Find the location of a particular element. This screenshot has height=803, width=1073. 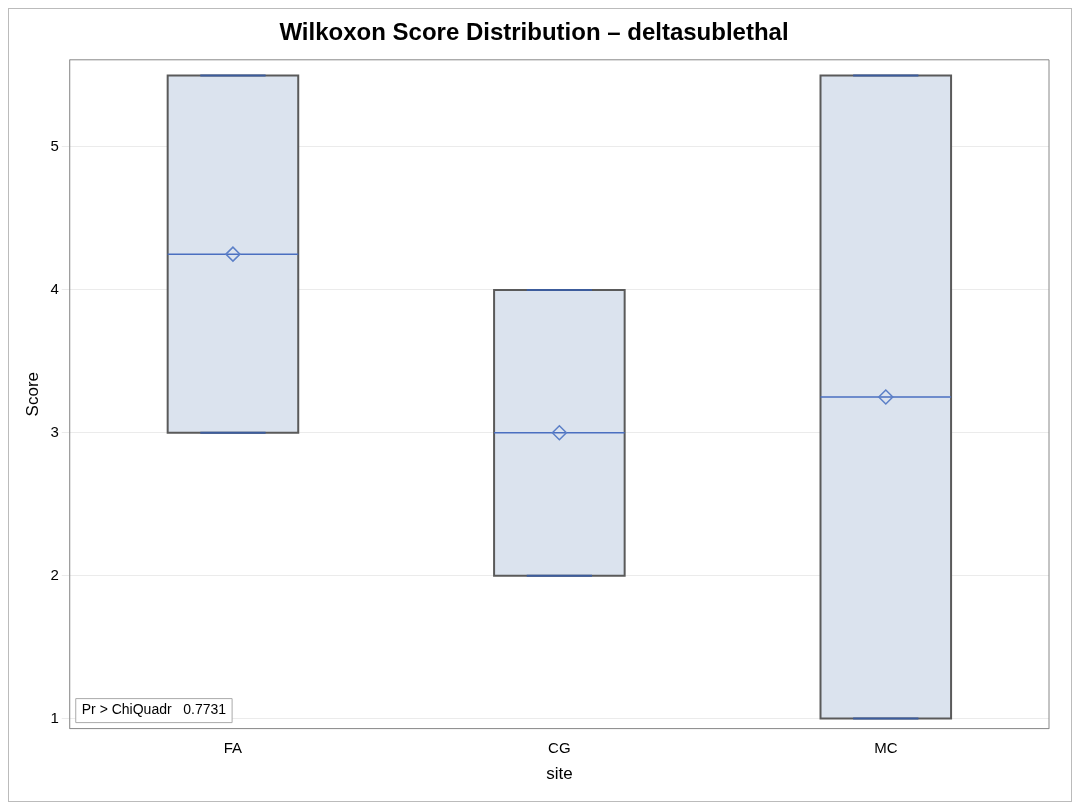

y-tick-label: 4 is located at coordinates (54, 289).